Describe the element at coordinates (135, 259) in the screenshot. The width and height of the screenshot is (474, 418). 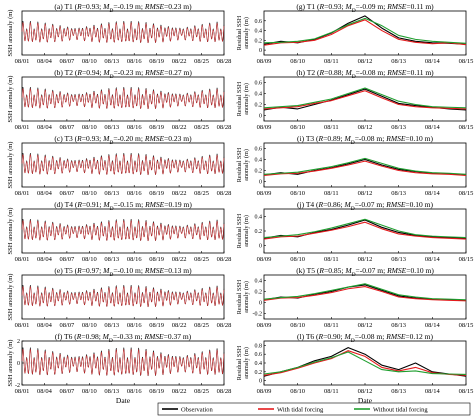
I see `x-tick-label: 08/16` at that location.